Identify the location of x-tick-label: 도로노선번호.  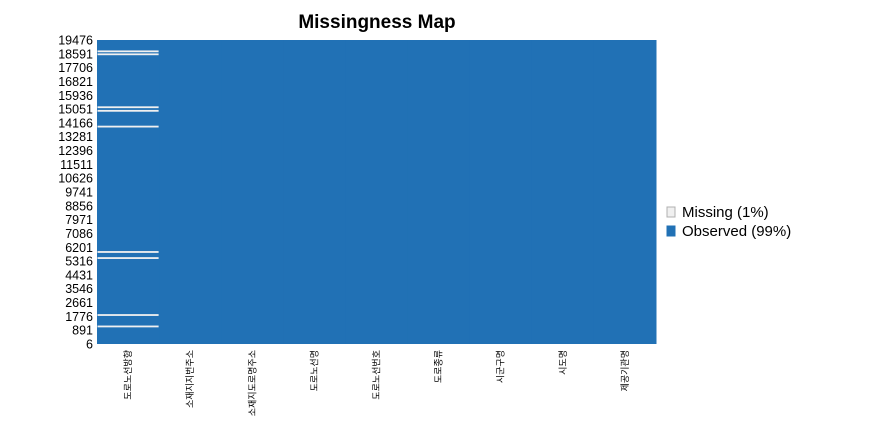
(377, 375).